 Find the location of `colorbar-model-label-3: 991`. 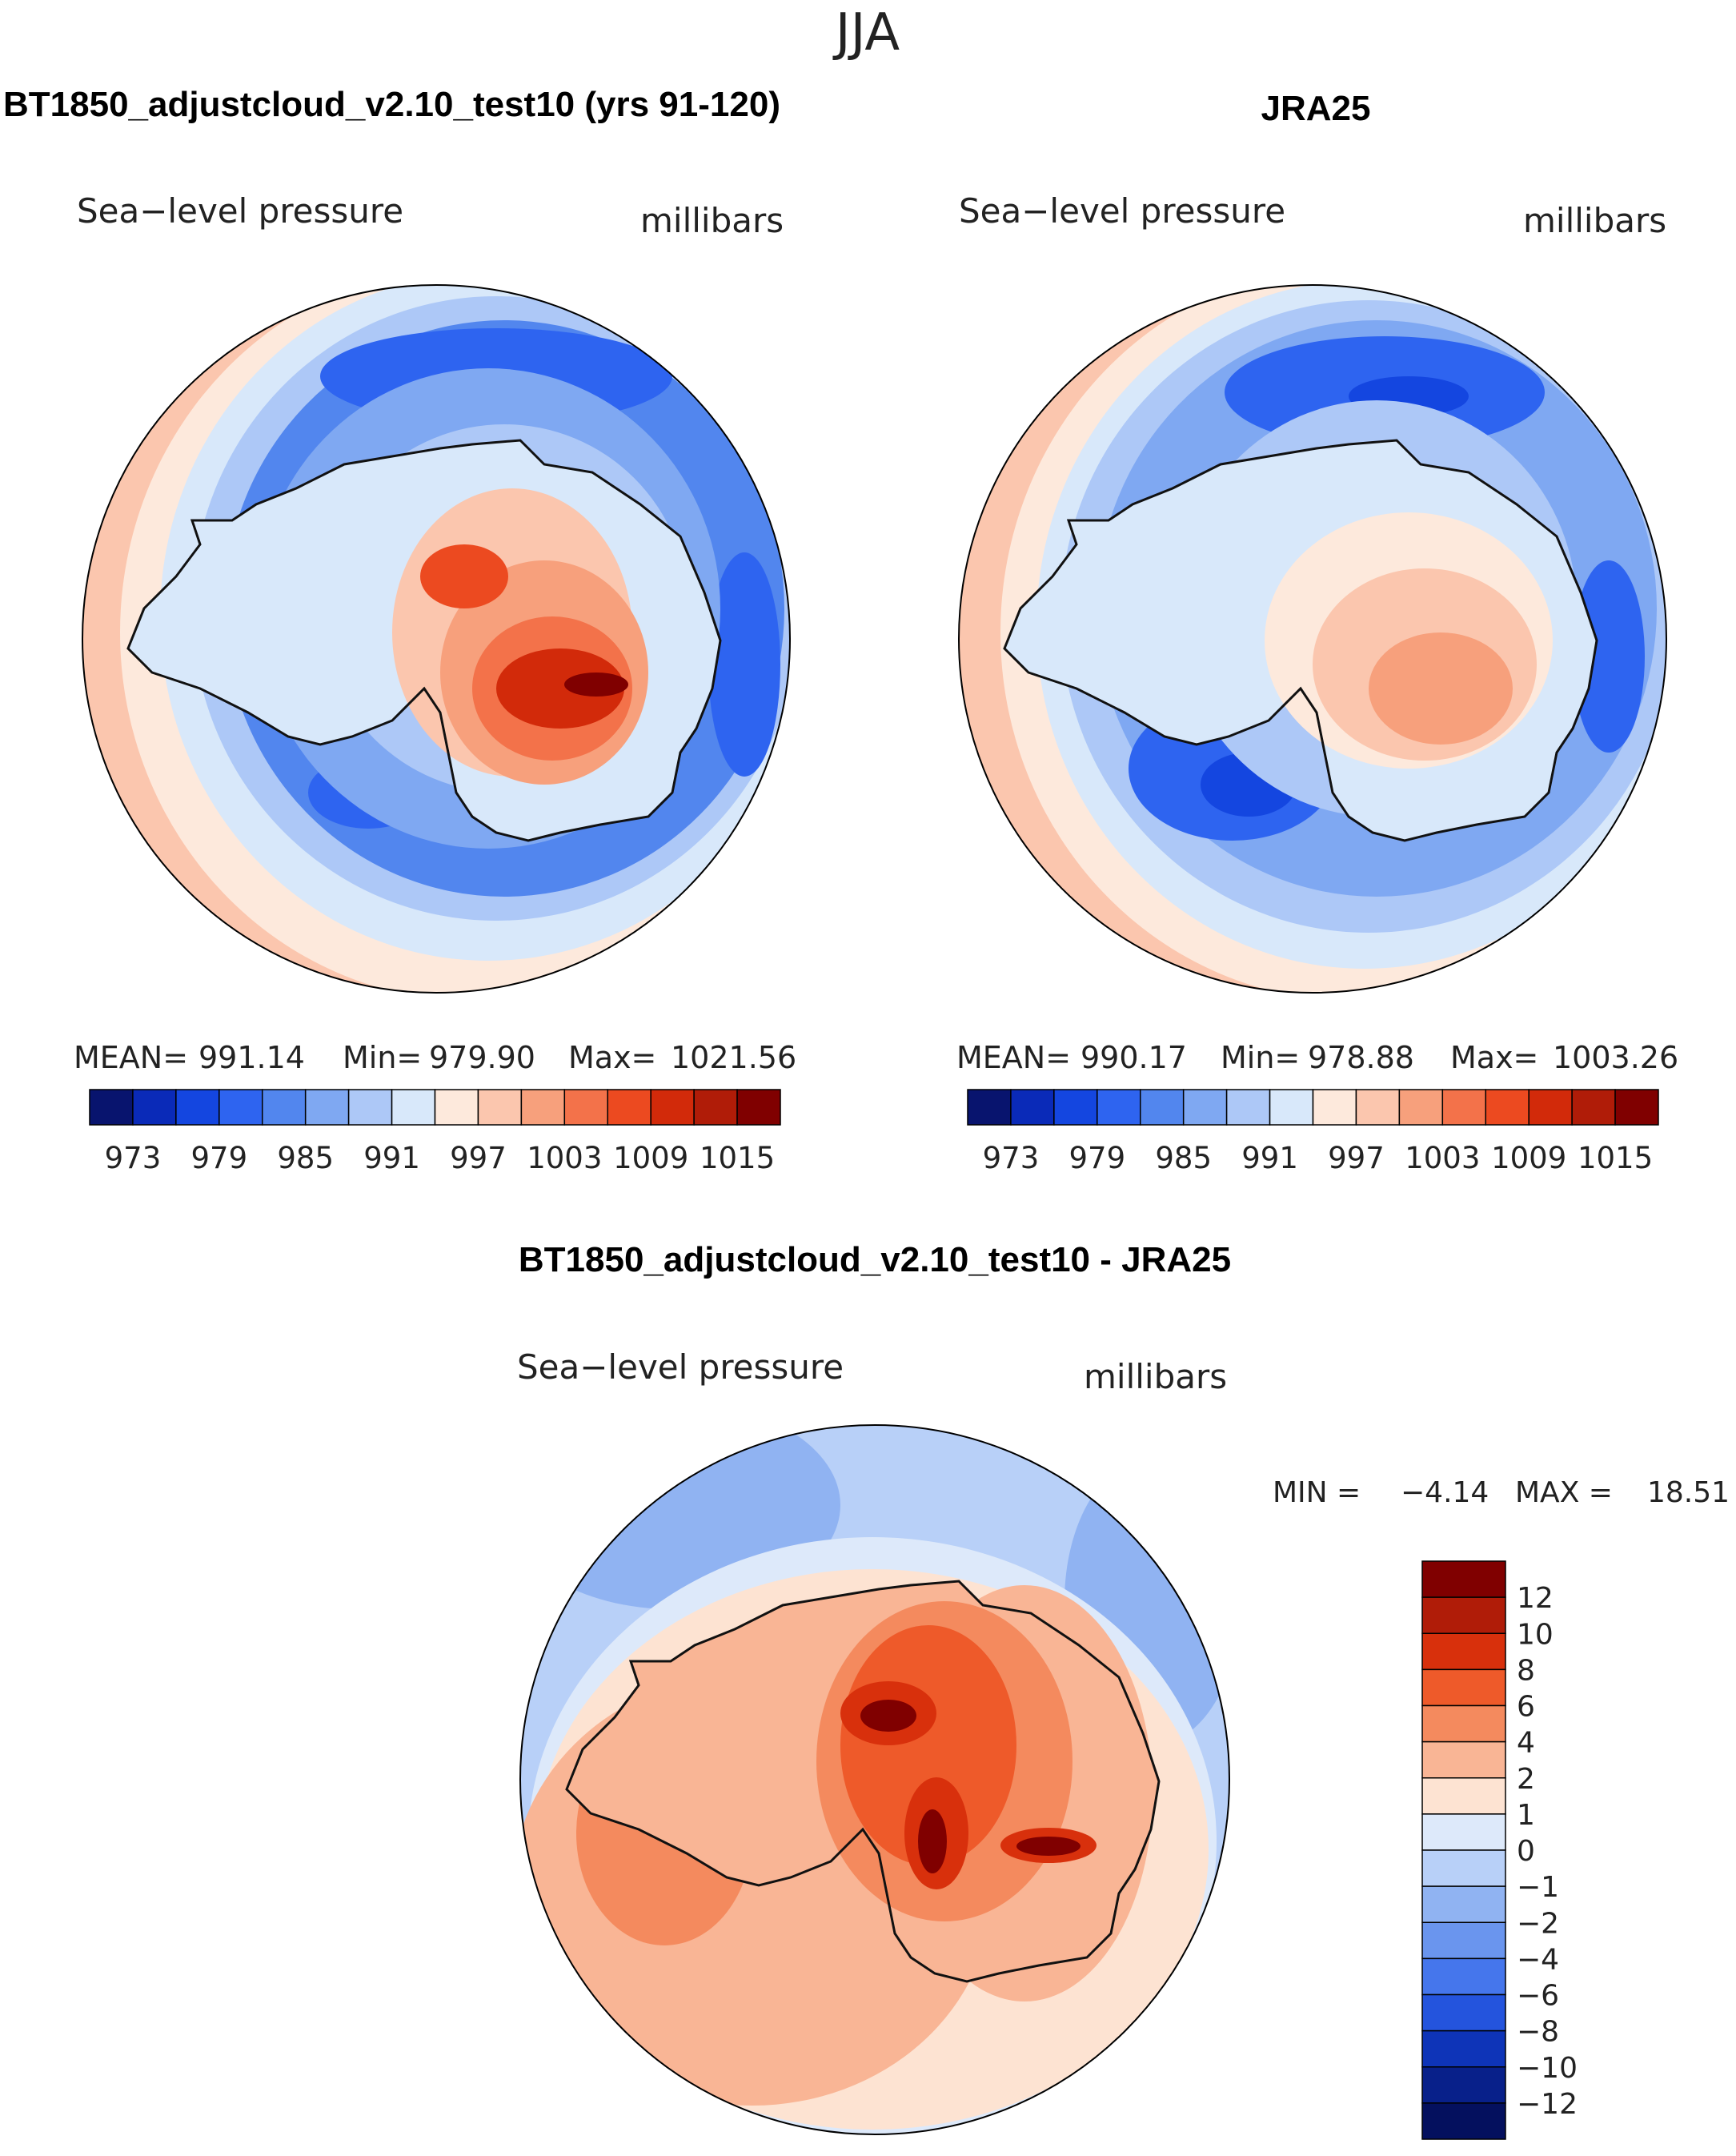

colorbar-model-label-3: 991 is located at coordinates (391, 1158).